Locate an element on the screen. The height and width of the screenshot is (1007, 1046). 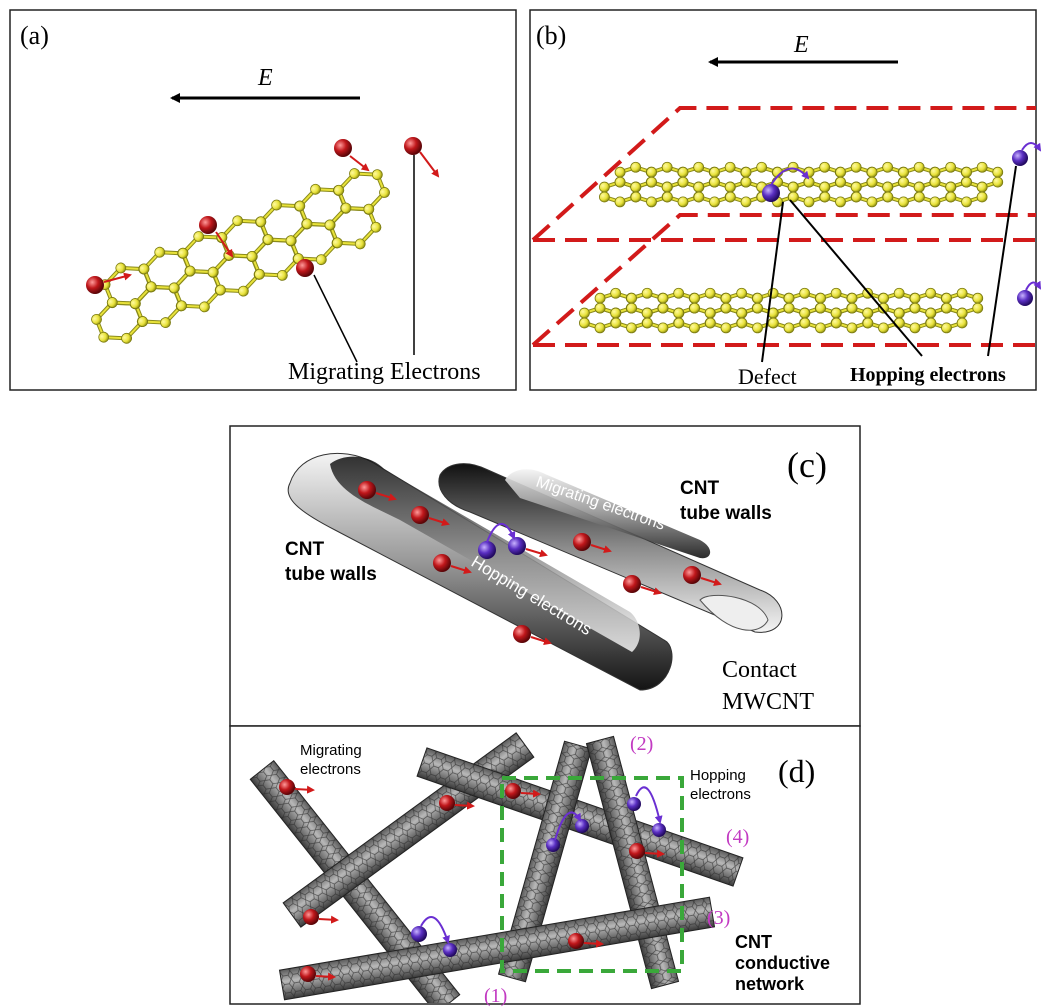
panel-b-label: (b) is located at coordinates (551, 35).